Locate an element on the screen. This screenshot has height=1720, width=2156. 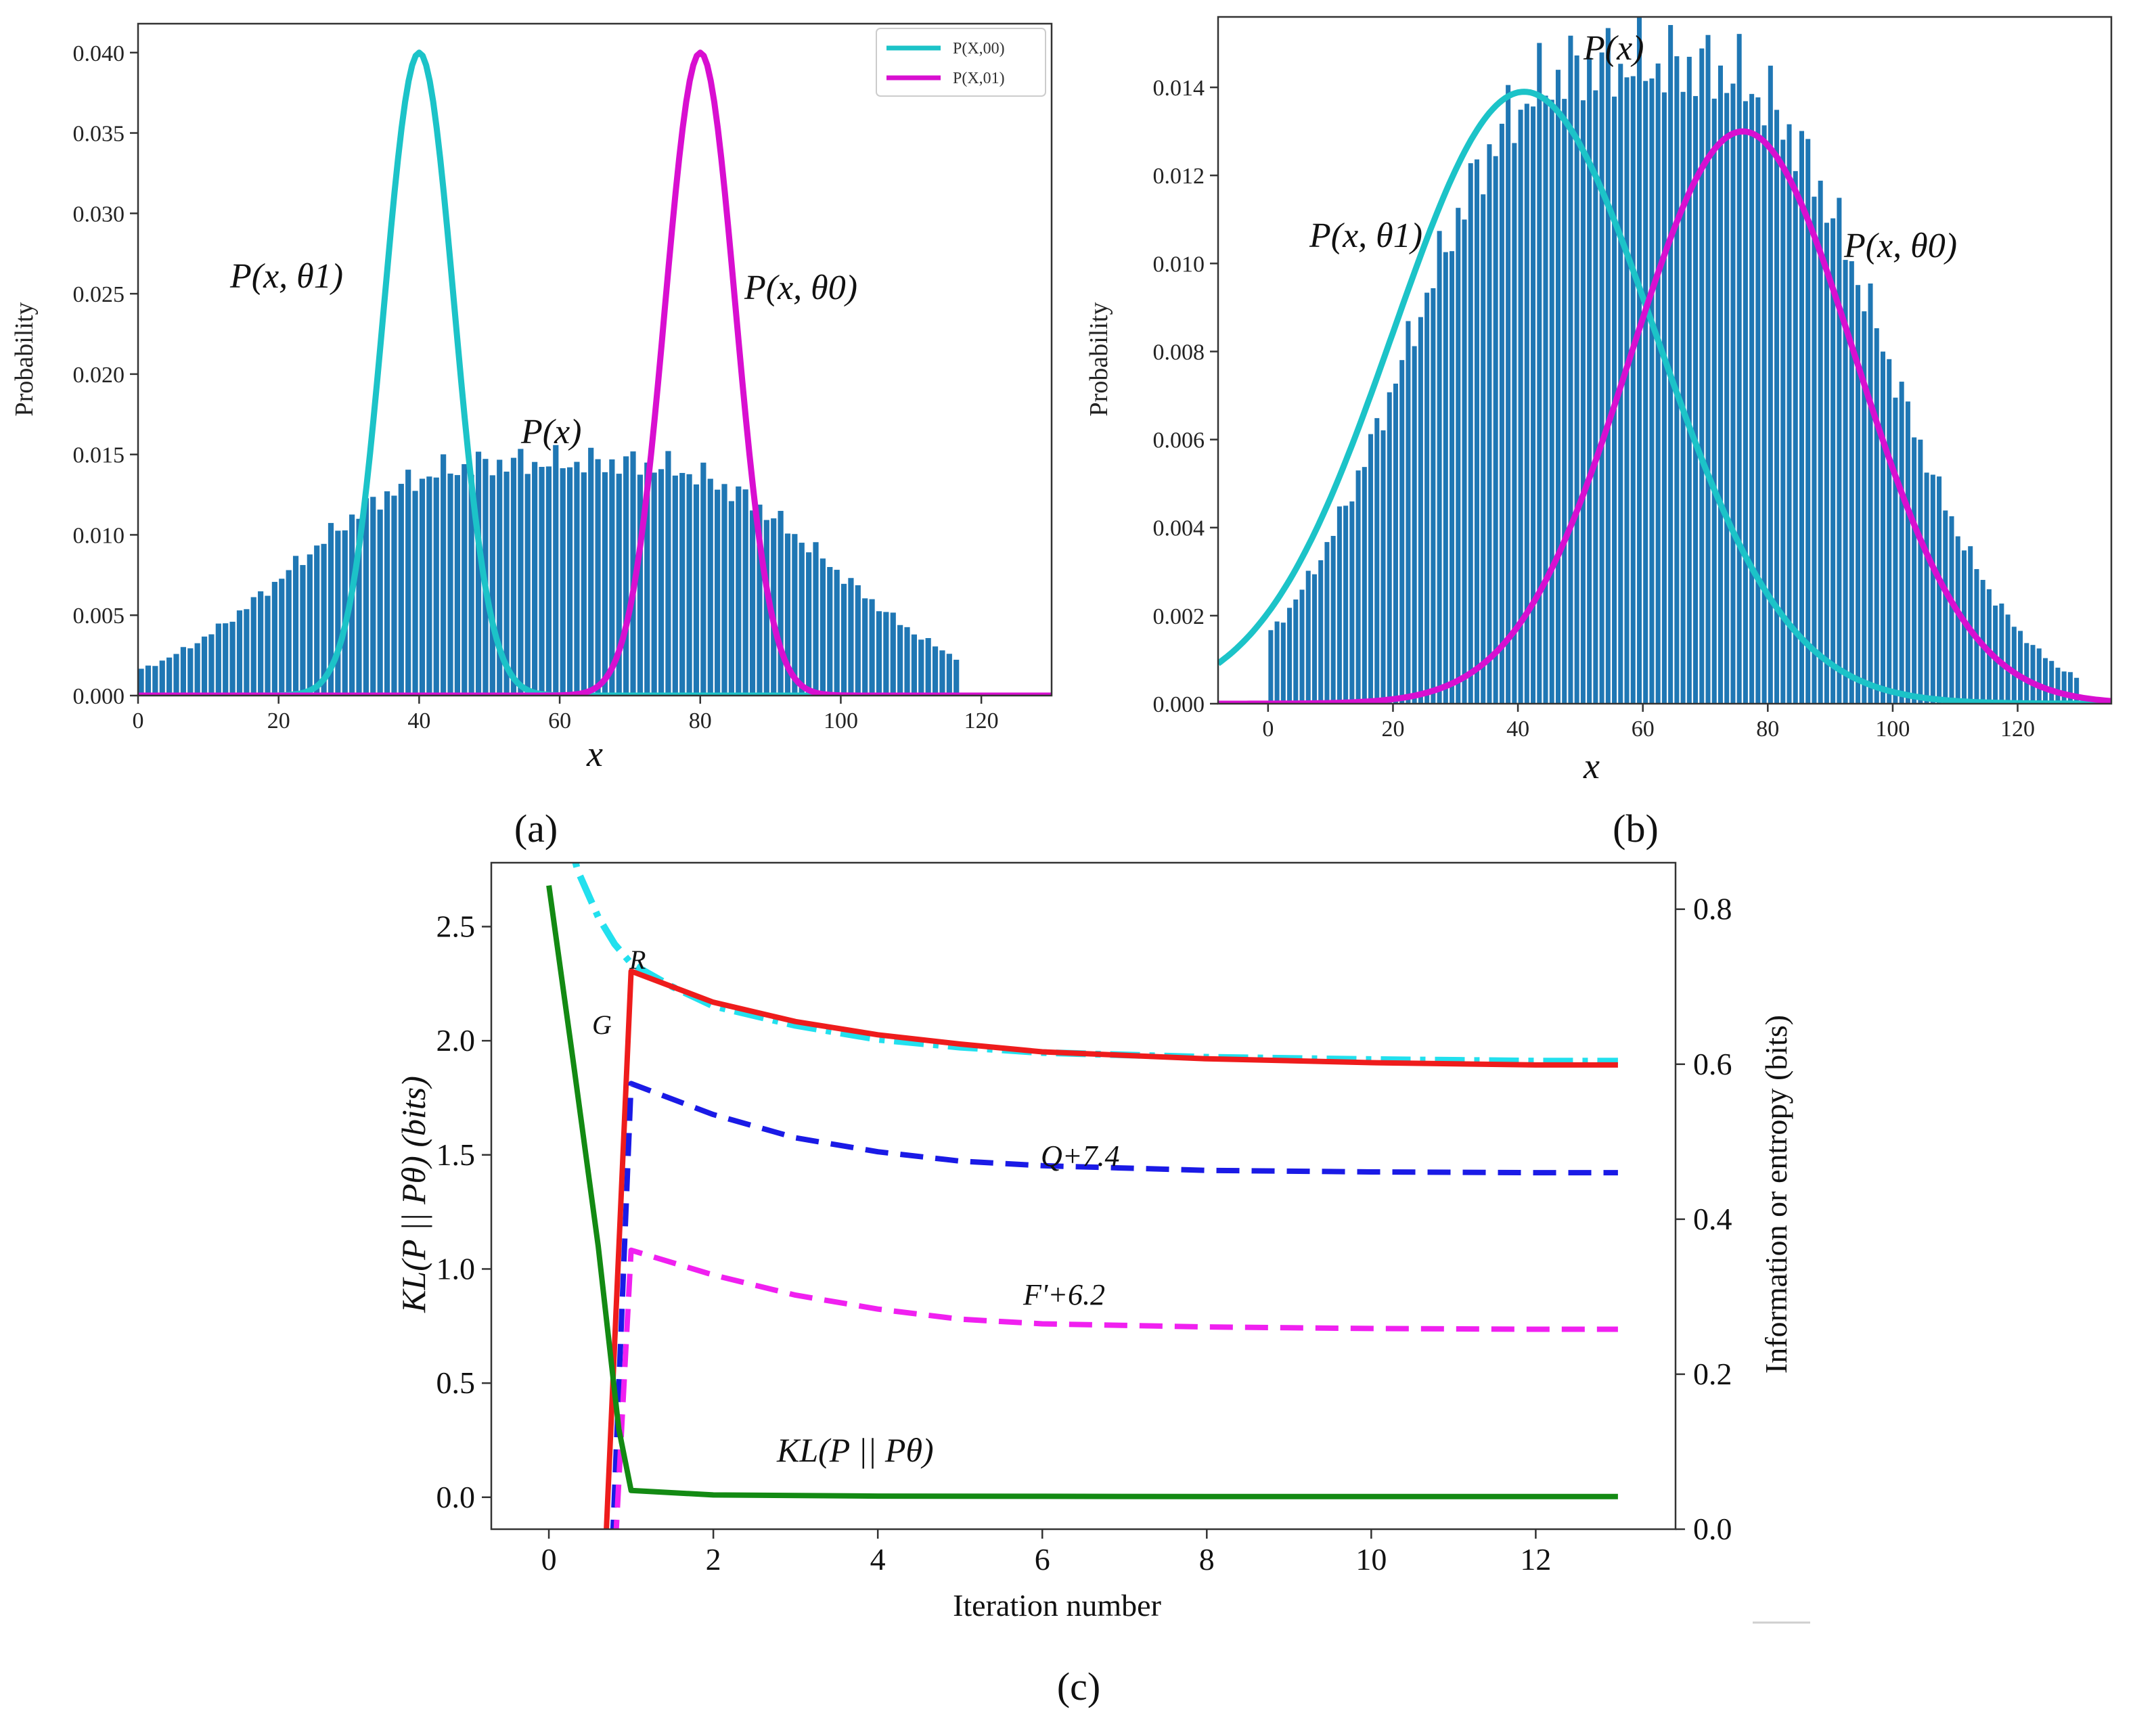
chart-c-ltick-label: 2.0 is located at coordinates (456, 1040).